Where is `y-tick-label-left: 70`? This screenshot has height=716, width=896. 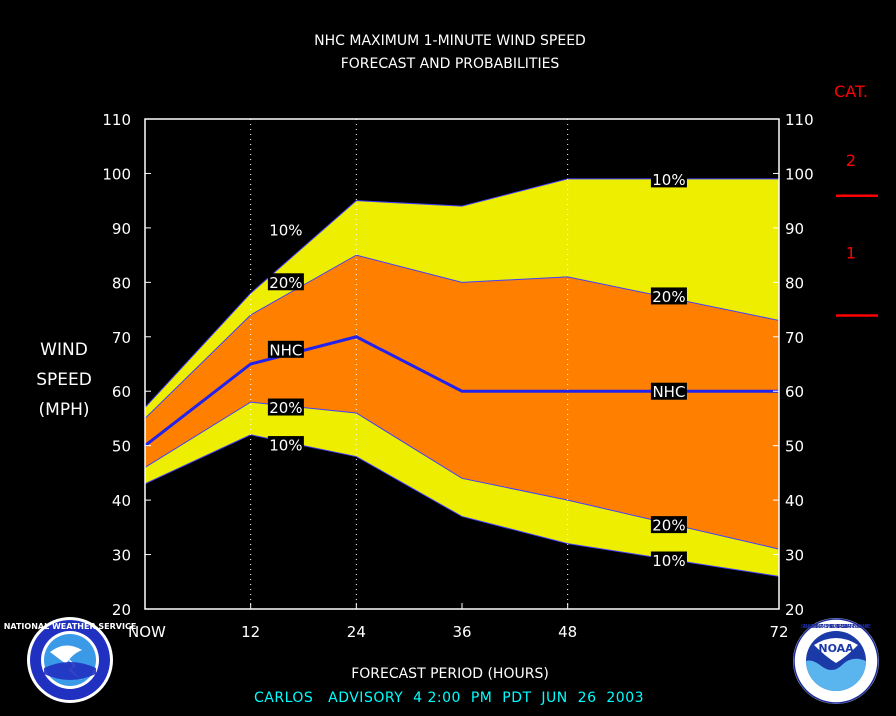 y-tick-label-left: 70 is located at coordinates (121, 338).